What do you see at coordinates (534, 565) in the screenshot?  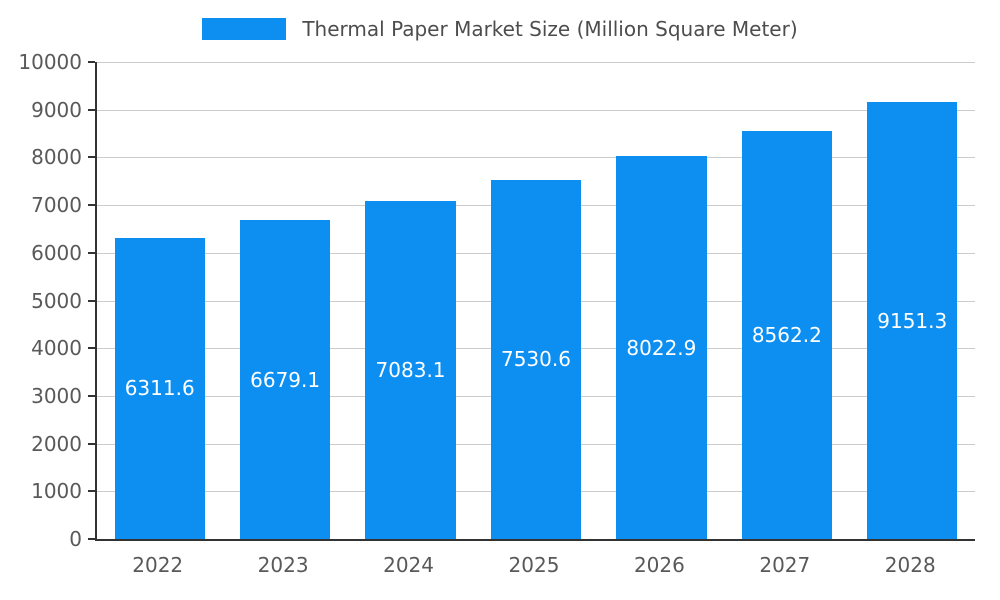 I see `x-tick-label: 2025` at bounding box center [534, 565].